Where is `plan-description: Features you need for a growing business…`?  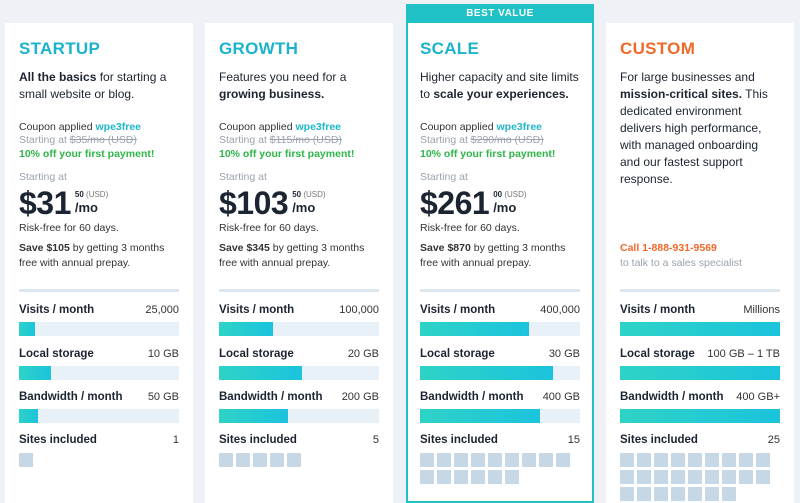
plan-description: Features you need for a growing business… is located at coordinates (283, 85).